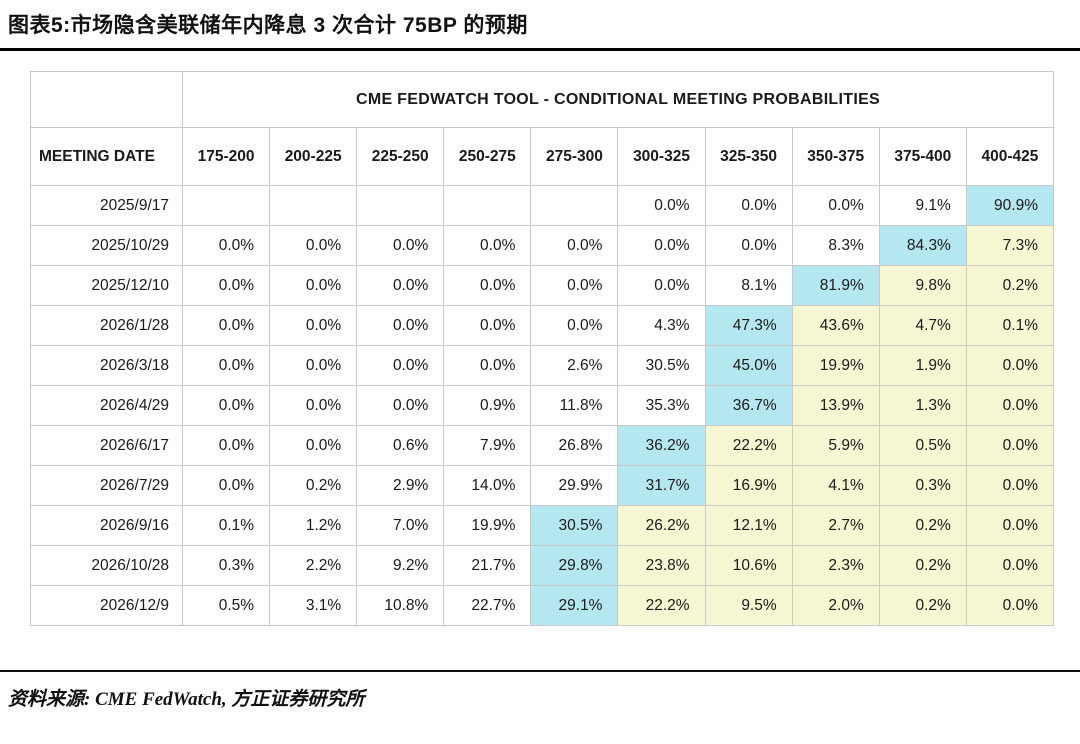 This screenshot has width=1080, height=744. I want to click on probability-cell: 11.8%, so click(574, 405).